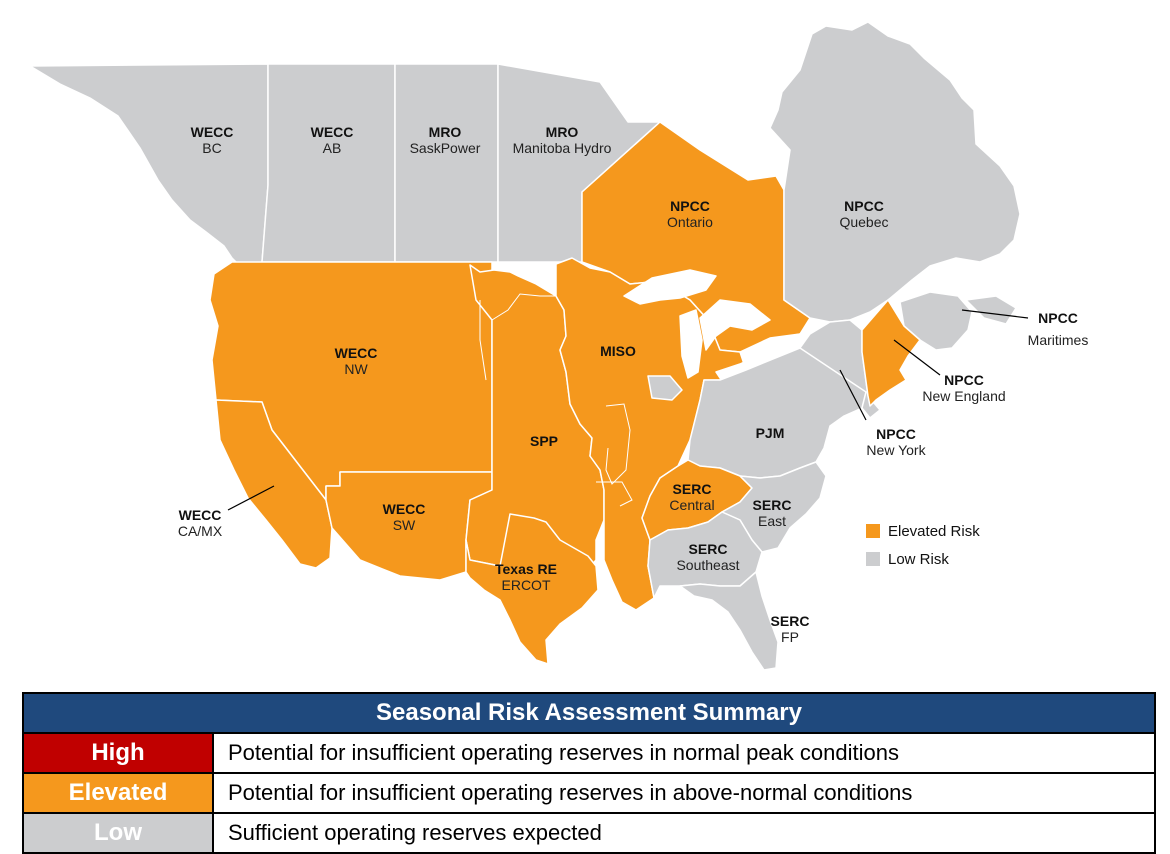  I want to click on summary-title: Seasonal Risk Assessment Summary, so click(589, 714).